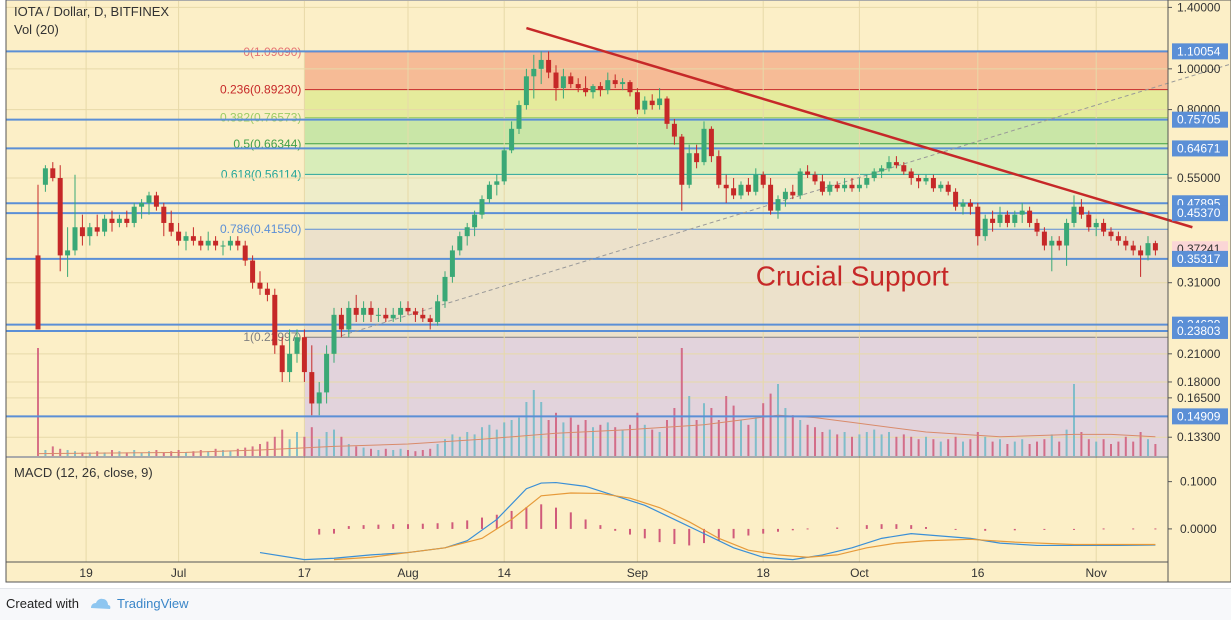  Describe the element at coordinates (852, 276) in the screenshot. I see `crucial-support-annotation: Crucial Support` at that location.